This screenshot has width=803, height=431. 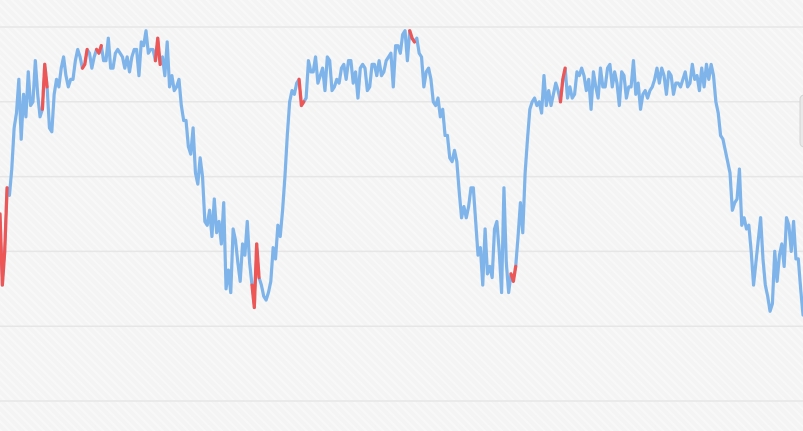 I want to click on right-edge-marker, so click(x=801, y=121).